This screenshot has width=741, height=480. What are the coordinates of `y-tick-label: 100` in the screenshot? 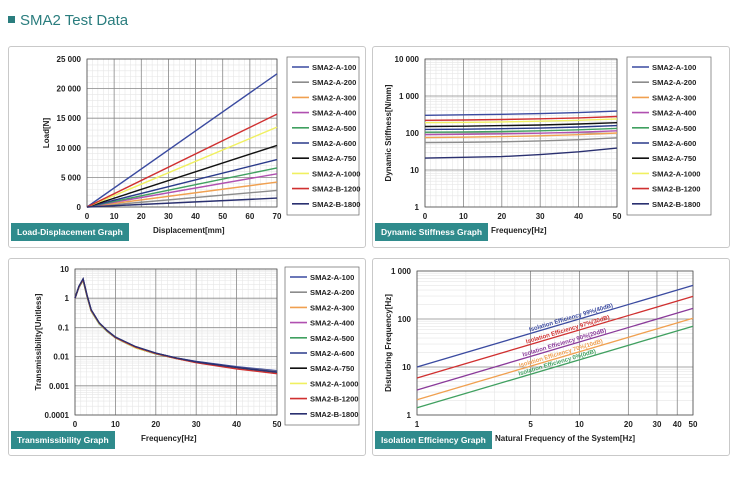 It's located at (405, 319).